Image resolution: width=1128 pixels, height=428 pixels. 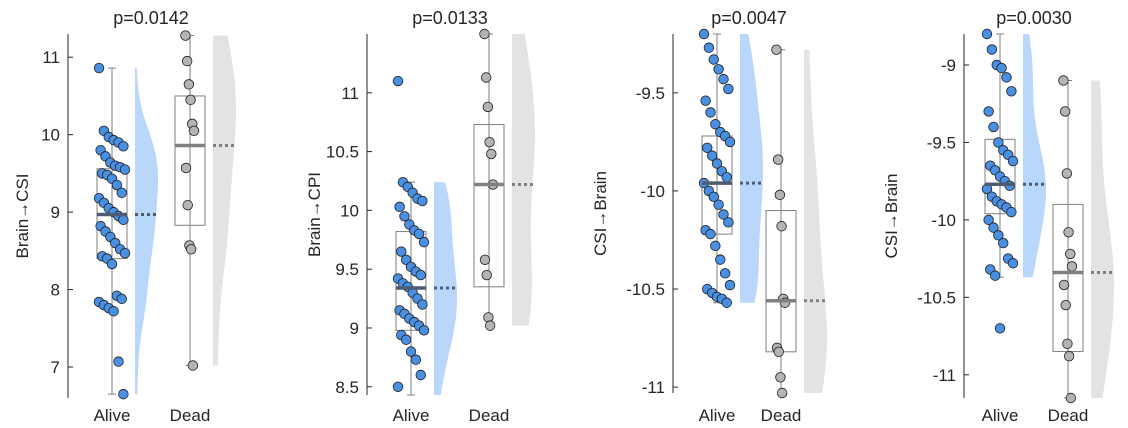 What do you see at coordinates (55, 290) in the screenshot?
I see `y-tick-label: 8` at bounding box center [55, 290].